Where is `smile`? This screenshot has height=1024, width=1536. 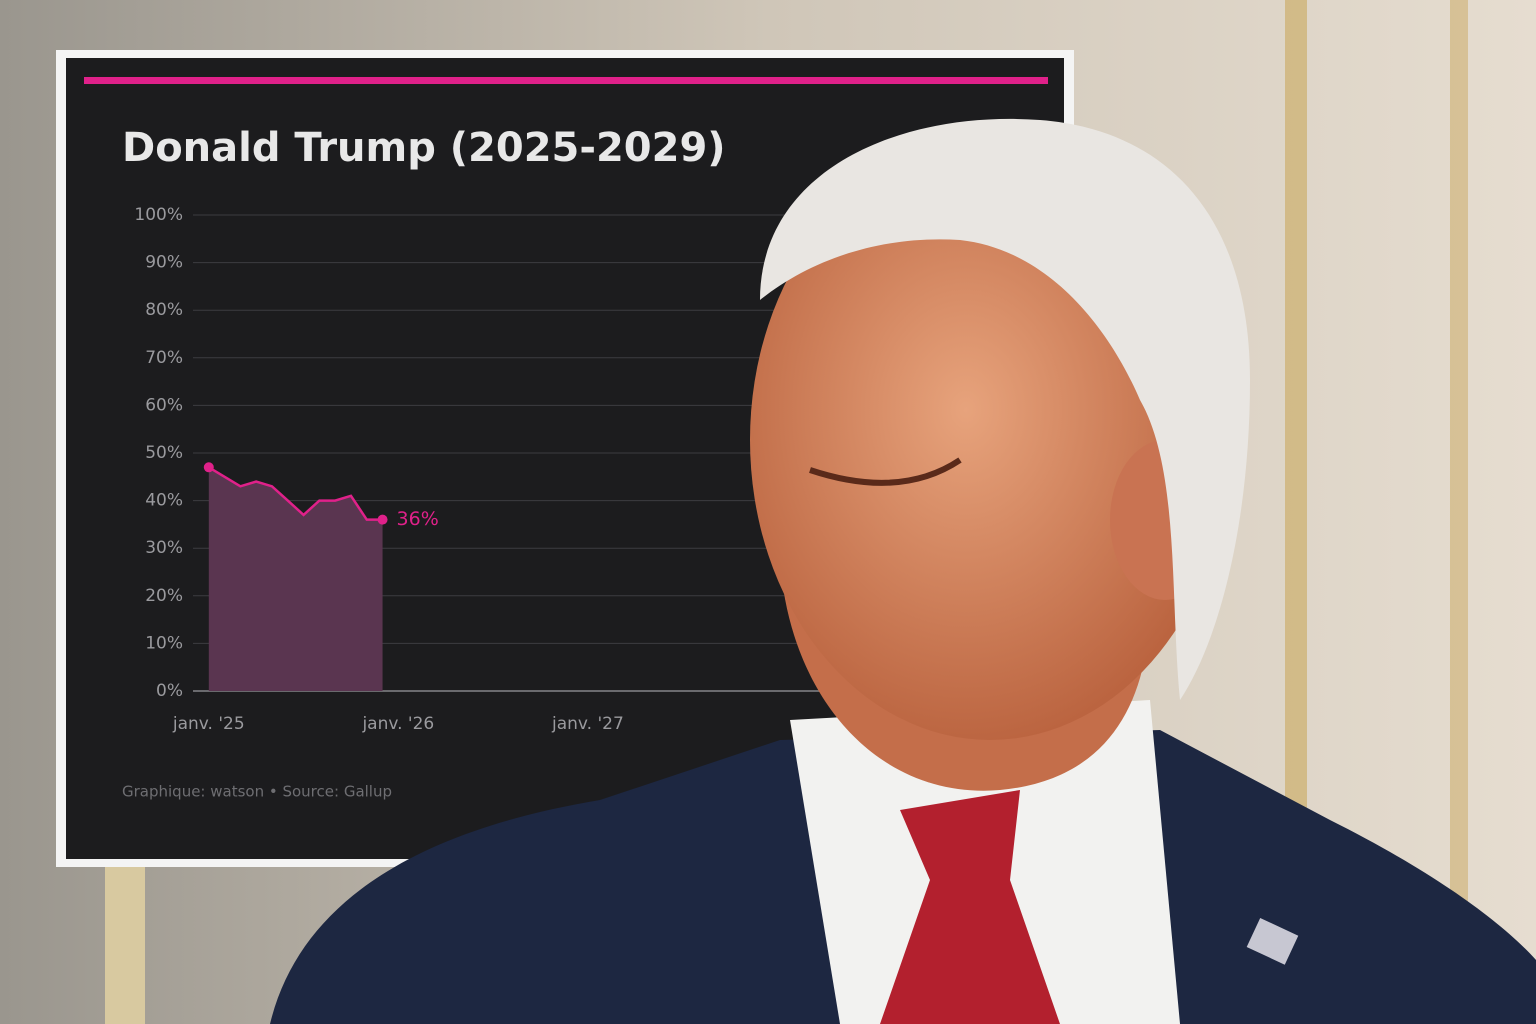 smile is located at coordinates (885, 471).